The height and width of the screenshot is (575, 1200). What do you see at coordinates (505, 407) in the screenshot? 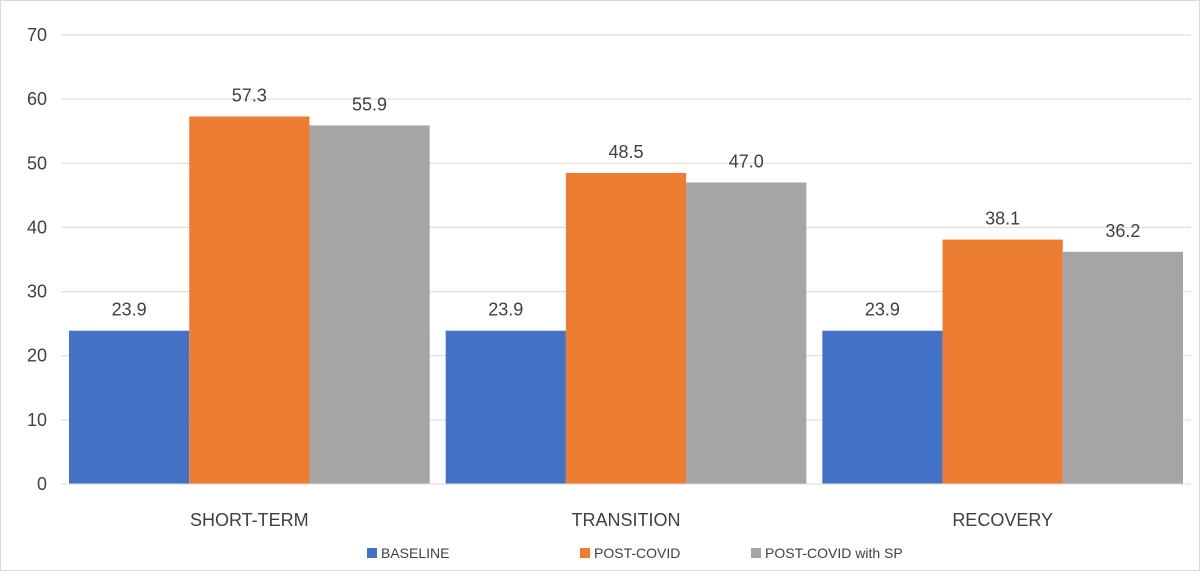
I see `bar-baseline-transition` at bounding box center [505, 407].